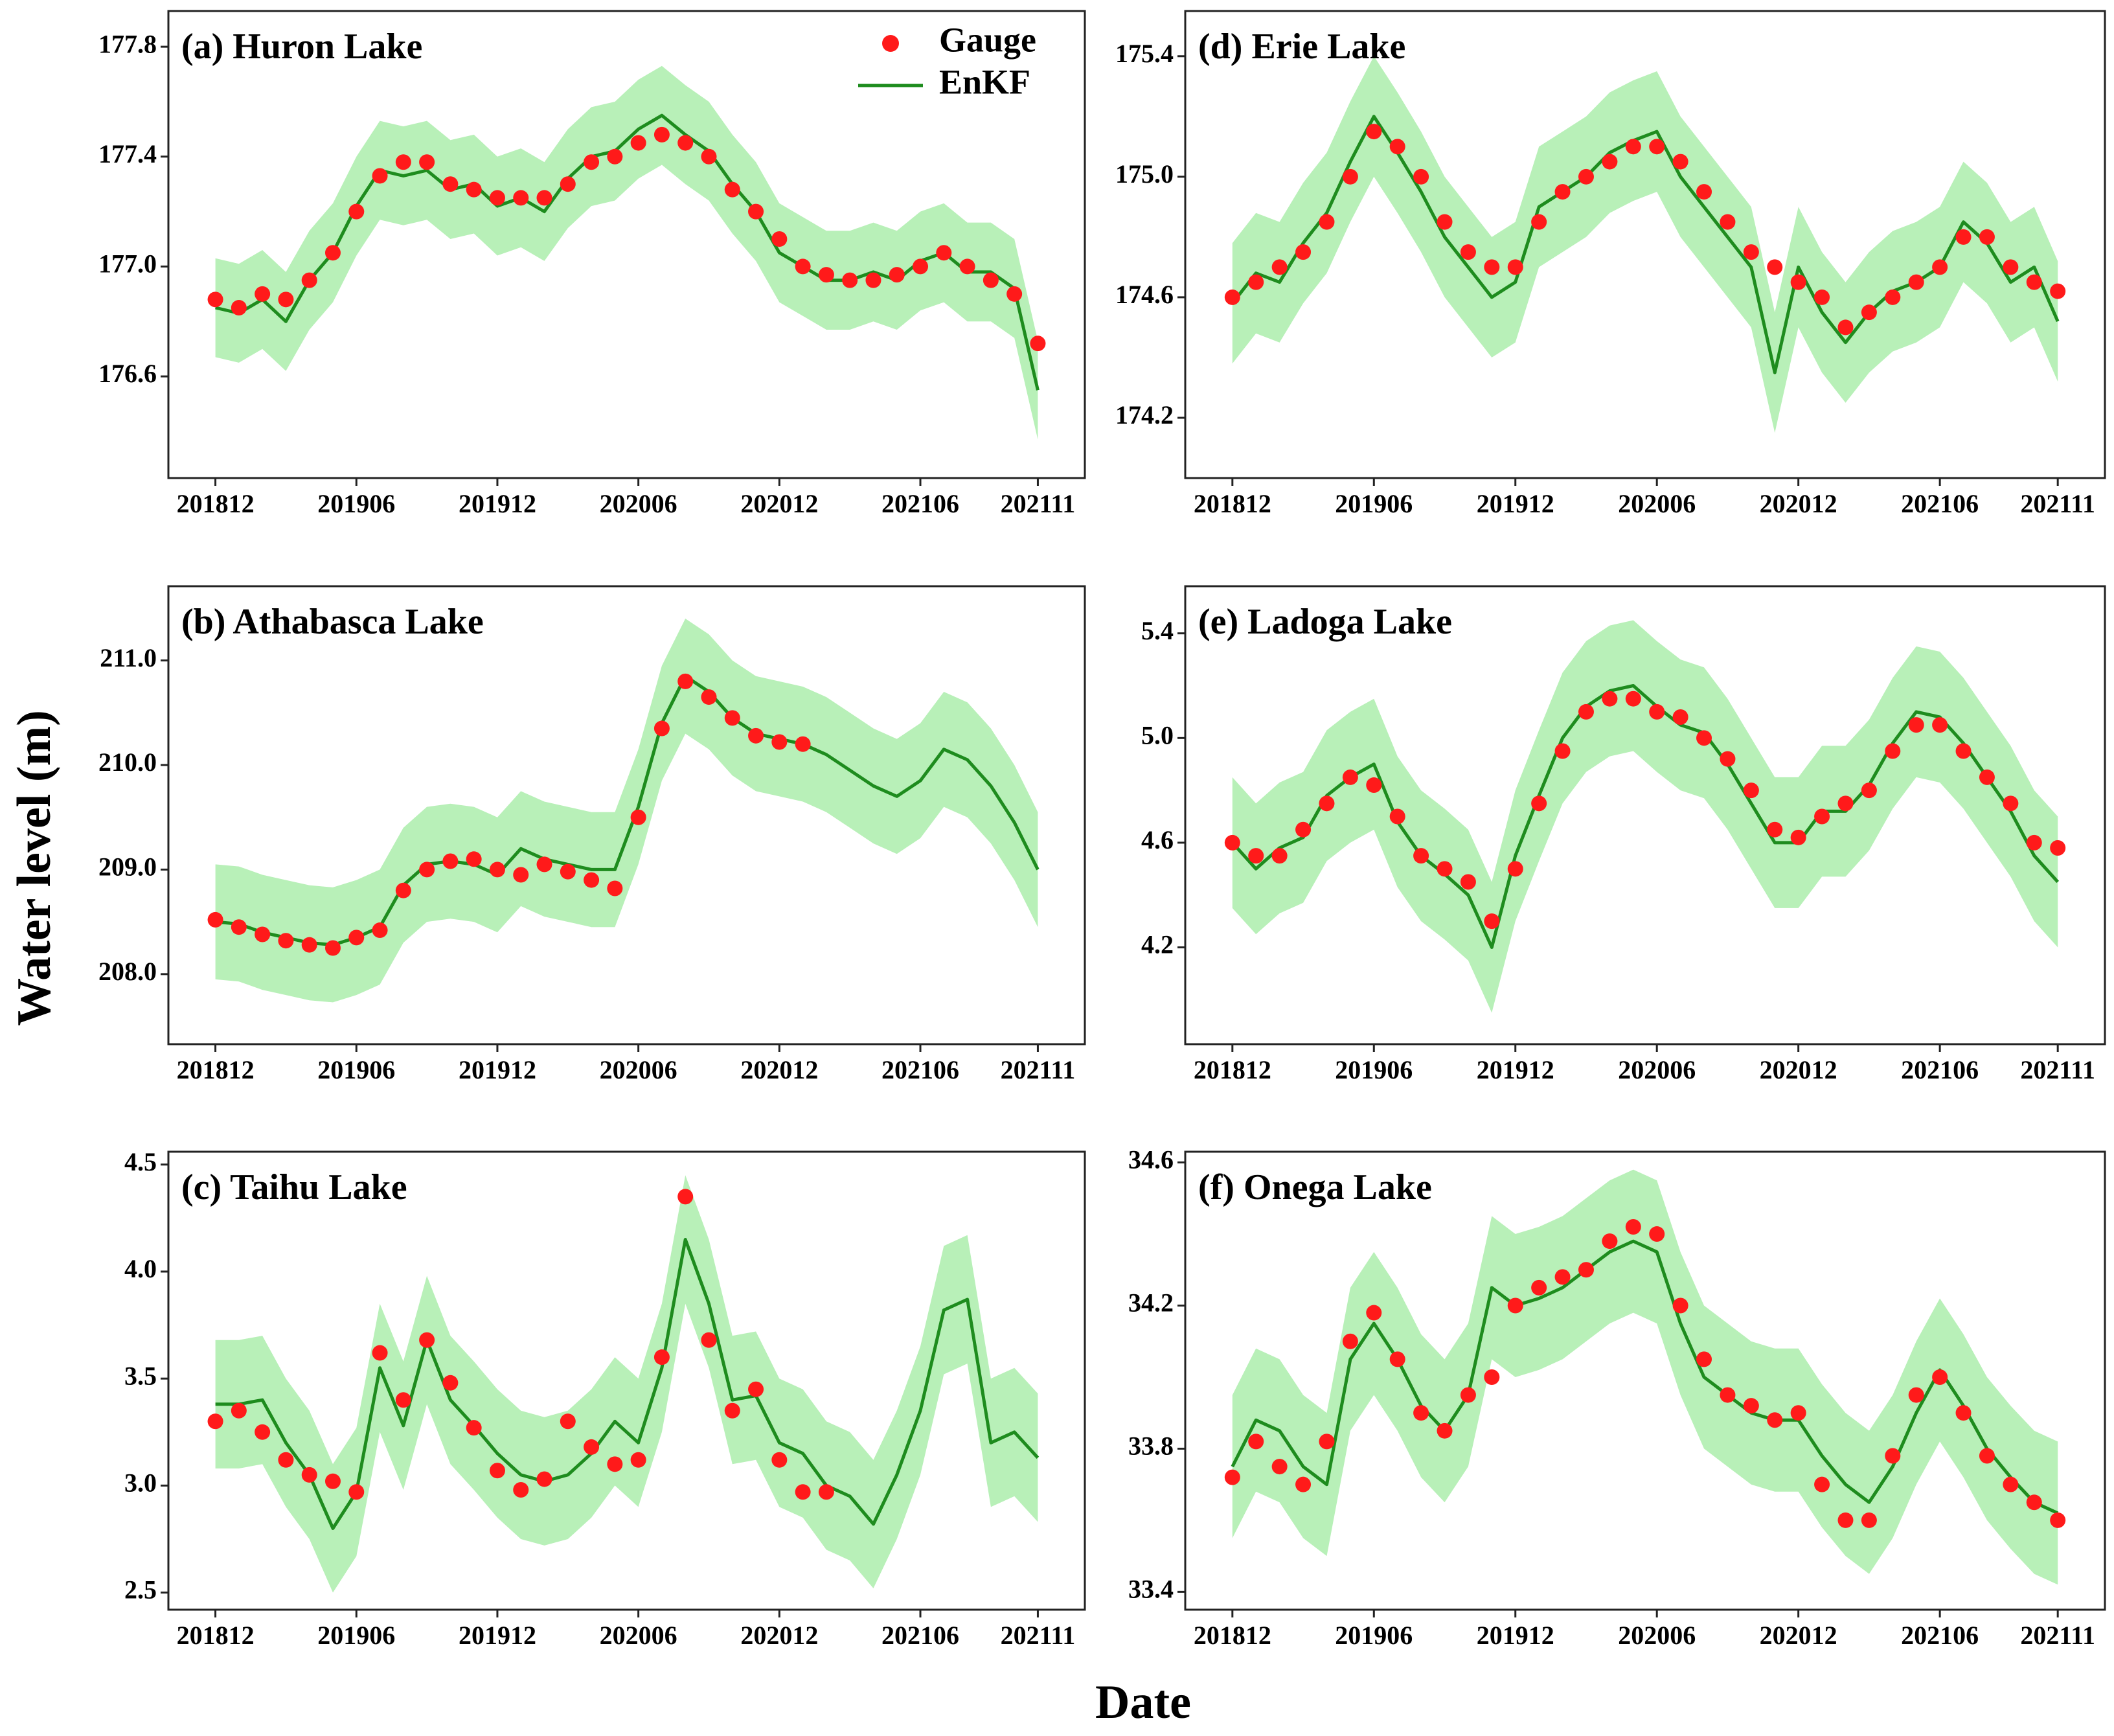  What do you see at coordinates (140, 1375) in the screenshot?
I see `y-tick-label: 3.5` at bounding box center [140, 1375].